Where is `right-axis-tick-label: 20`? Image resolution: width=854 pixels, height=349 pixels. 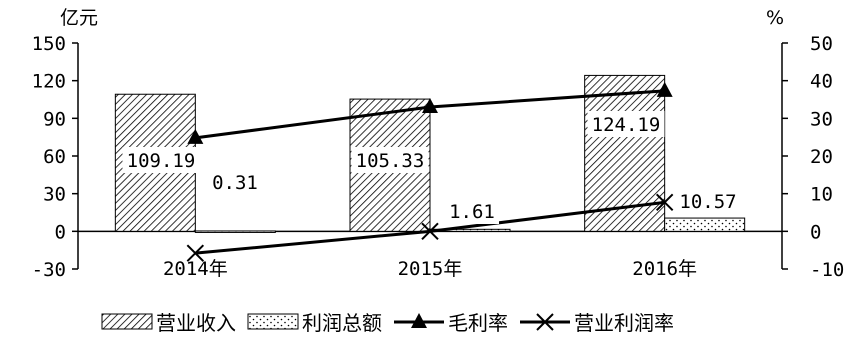 right-axis-tick-label: 20 is located at coordinates (821, 157).